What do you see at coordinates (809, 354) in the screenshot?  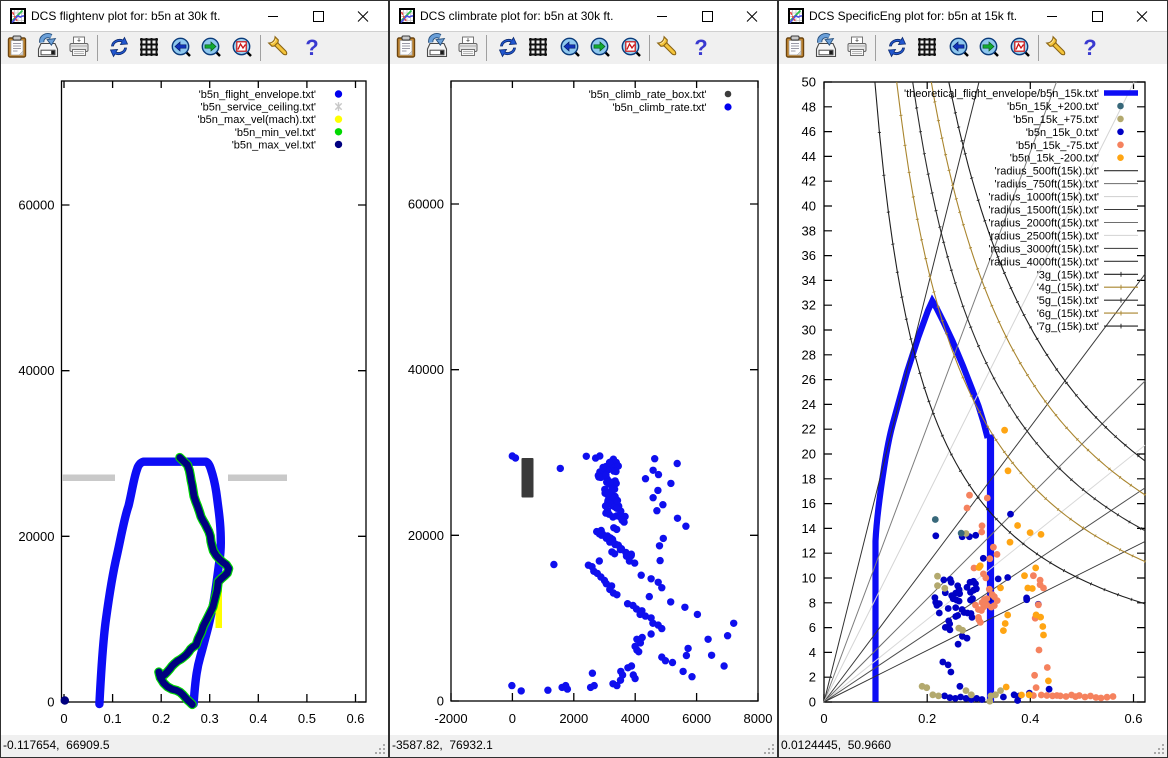 I see `svg-text: 28` at bounding box center [809, 354].